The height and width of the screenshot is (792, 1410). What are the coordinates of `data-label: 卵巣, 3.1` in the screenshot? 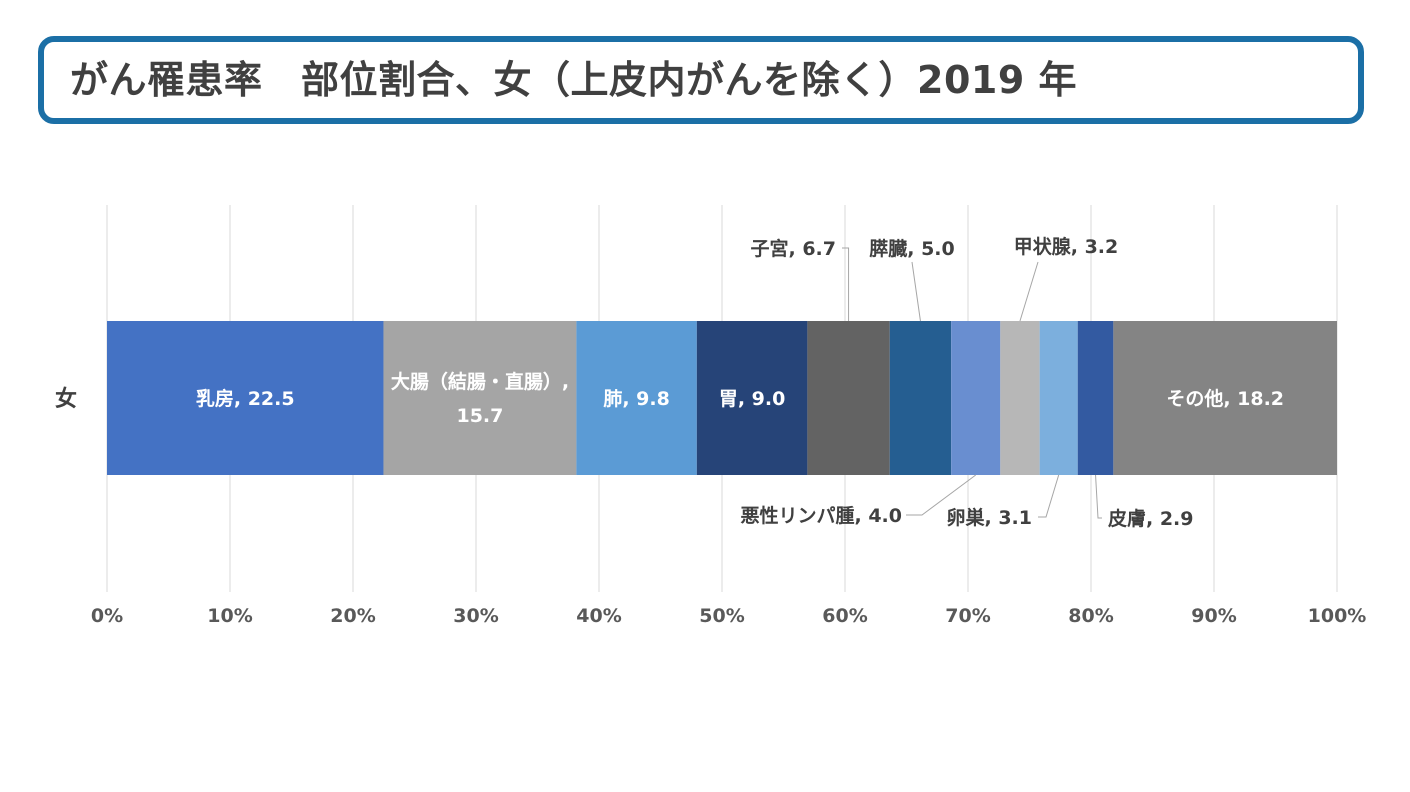 It's located at (990, 517).